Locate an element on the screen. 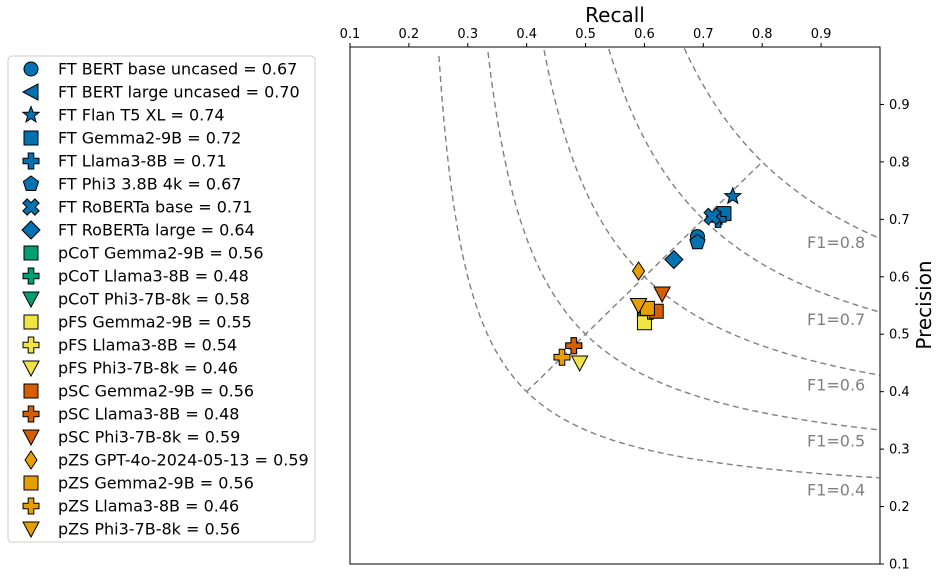 This screenshot has width=939, height=579. legend-entry: pFS Gemma2-9B = 0.55 is located at coordinates (137, 322).